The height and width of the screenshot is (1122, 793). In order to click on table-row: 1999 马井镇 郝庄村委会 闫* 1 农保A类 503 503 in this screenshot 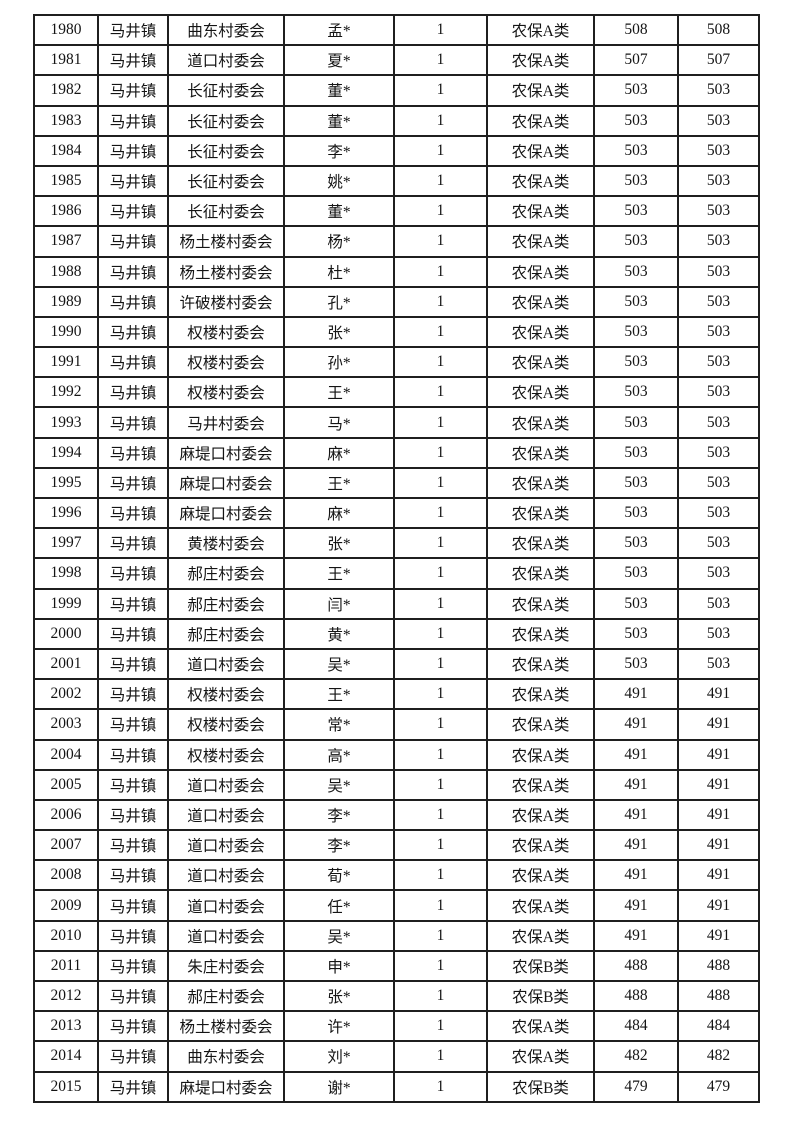, I will do `click(396, 603)`.